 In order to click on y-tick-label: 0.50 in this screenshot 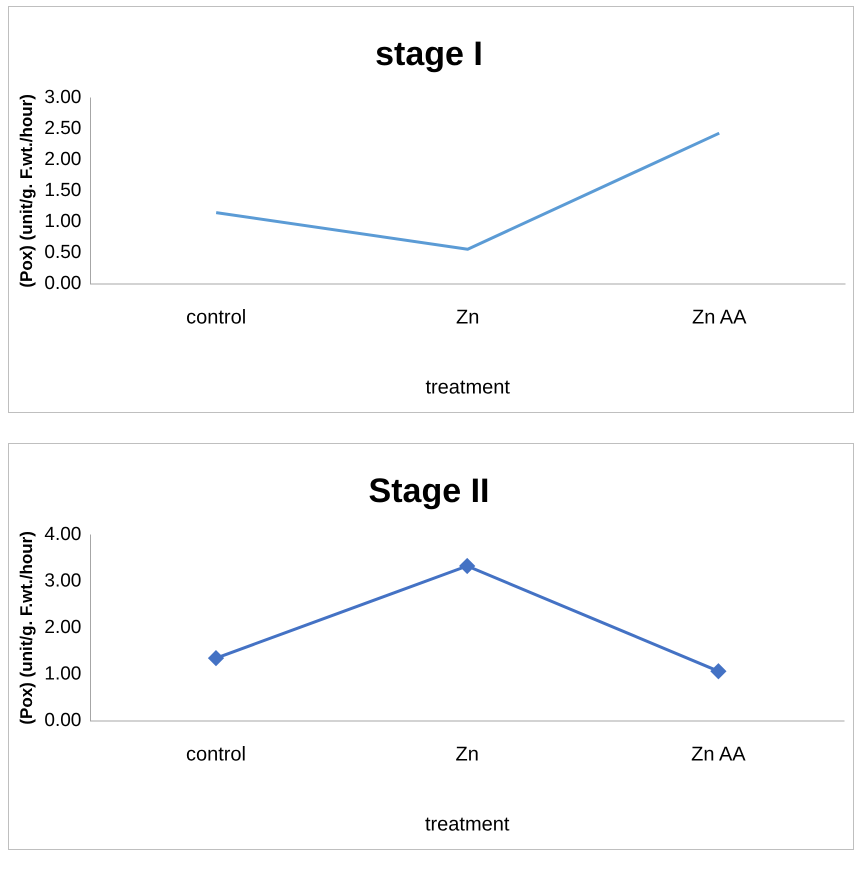, I will do `click(63, 253)`.